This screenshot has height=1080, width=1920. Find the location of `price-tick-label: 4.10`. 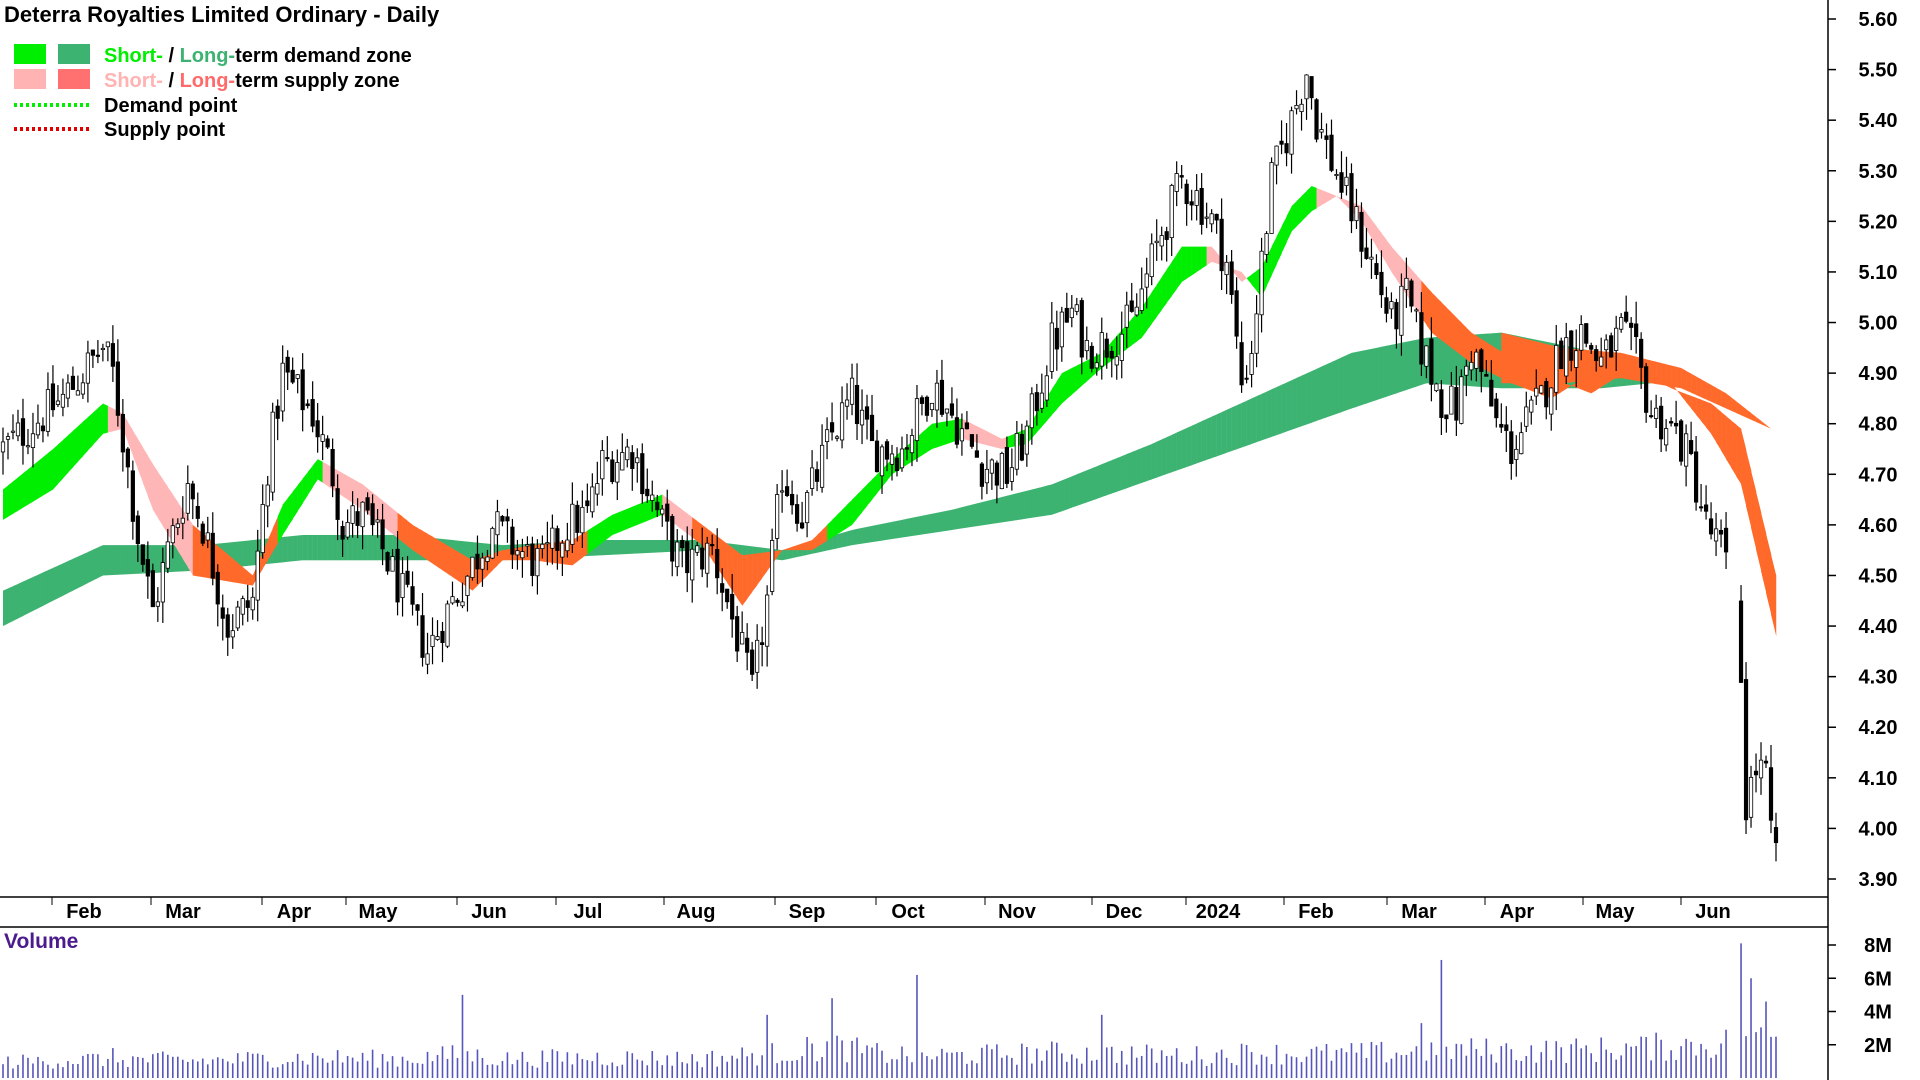

price-tick-label: 4.10 is located at coordinates (1878, 779).